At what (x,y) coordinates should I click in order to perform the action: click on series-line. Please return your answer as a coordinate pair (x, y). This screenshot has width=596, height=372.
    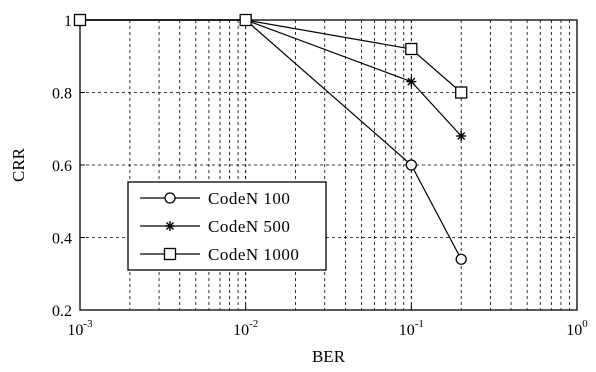
    Looking at the image, I should click on (271, 56).